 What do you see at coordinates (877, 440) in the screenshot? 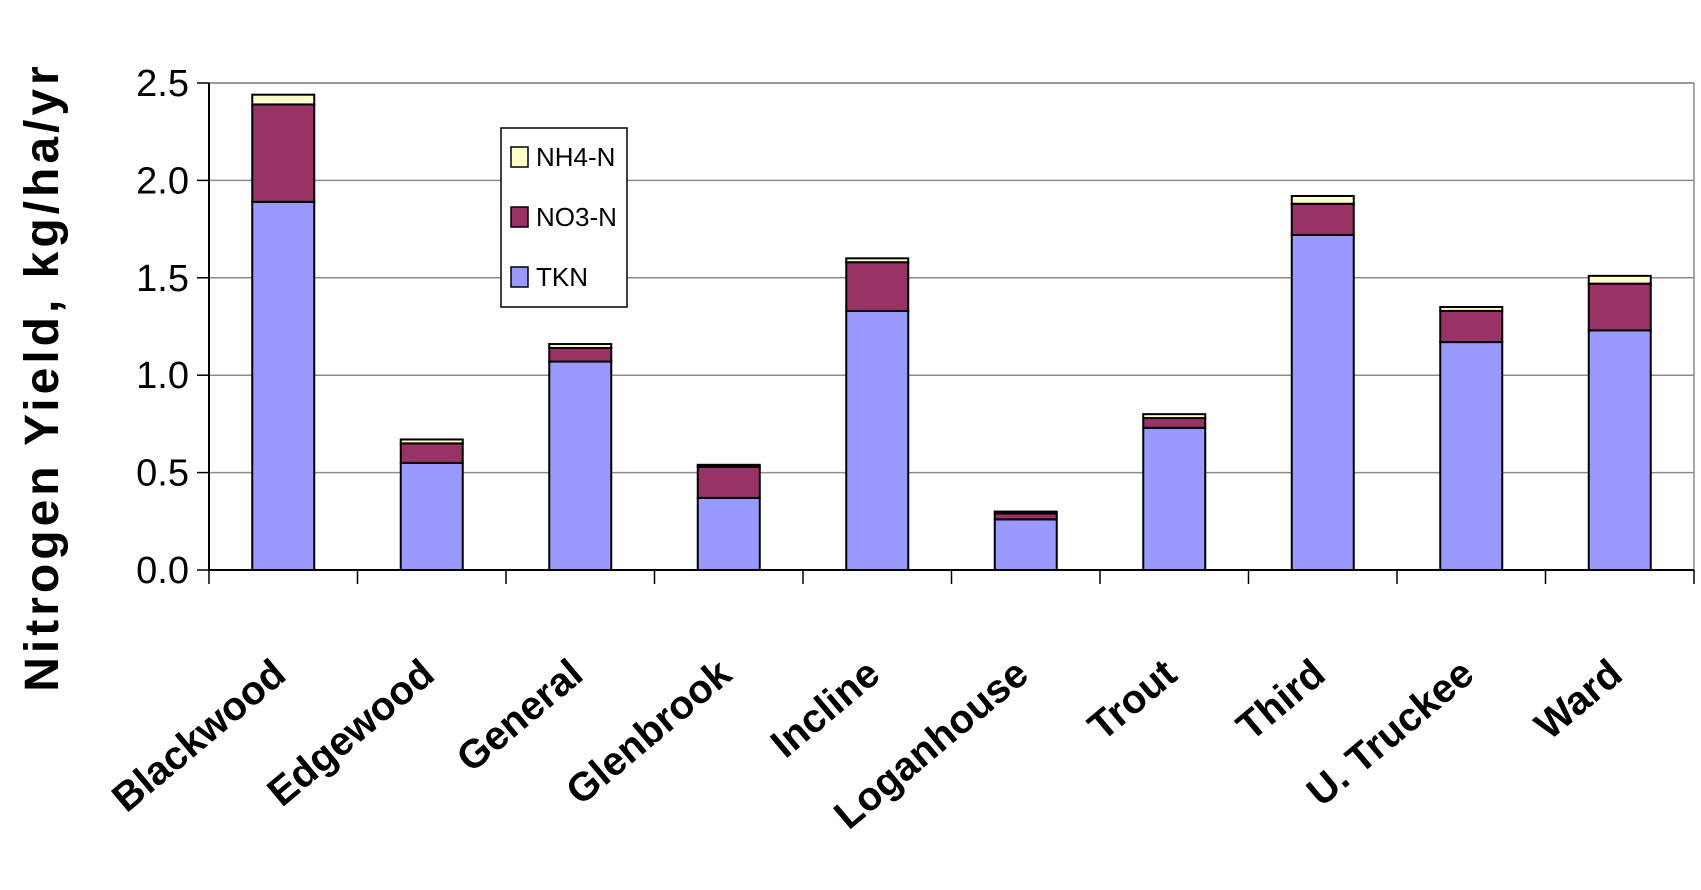
I see `bar-tkn-incline` at bounding box center [877, 440].